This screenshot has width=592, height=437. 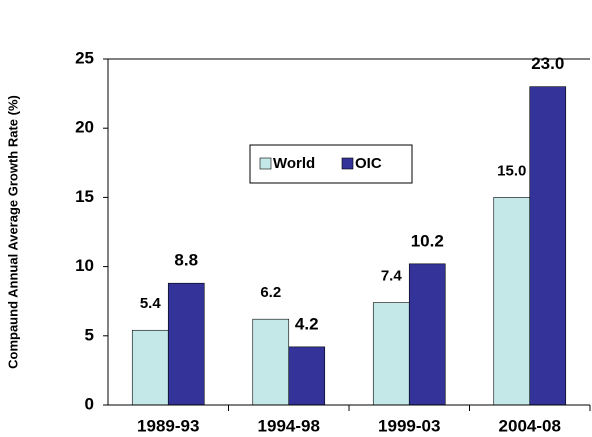 What do you see at coordinates (409, 425) in the screenshot?
I see `x-tick-label: 1999-03` at bounding box center [409, 425].